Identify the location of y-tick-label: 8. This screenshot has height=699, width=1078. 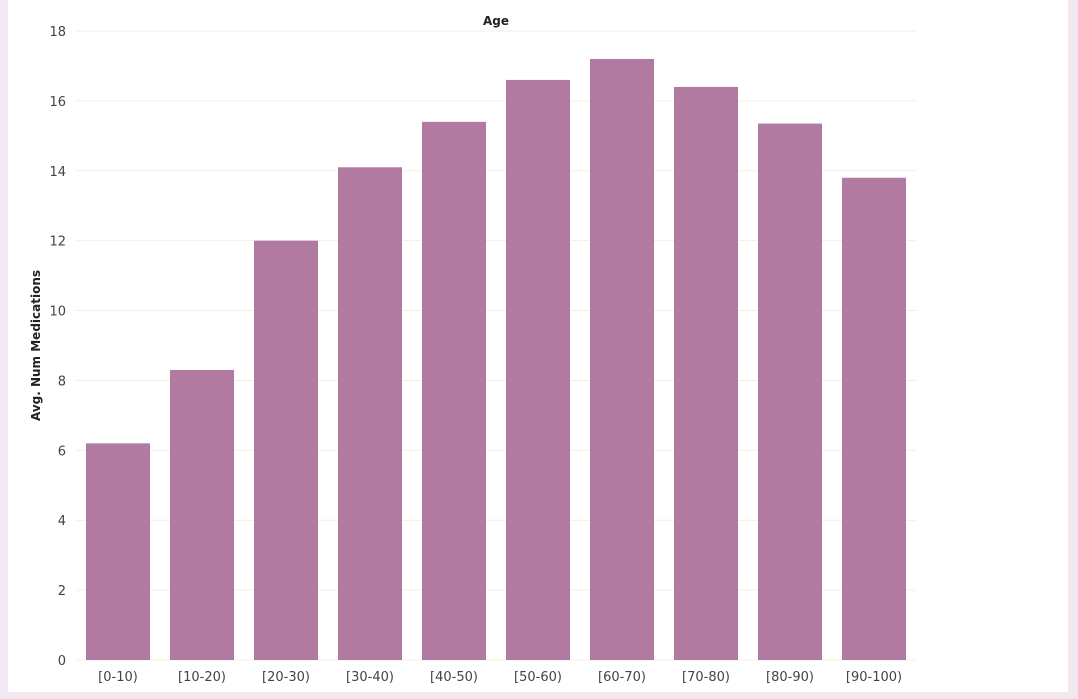
(62, 381).